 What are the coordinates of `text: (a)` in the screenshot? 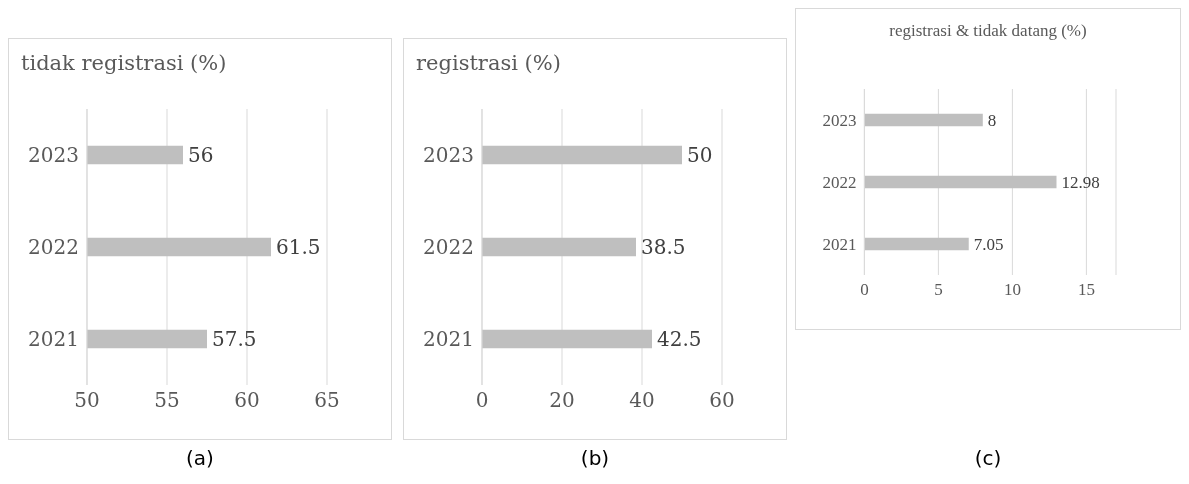 It's located at (200, 458).